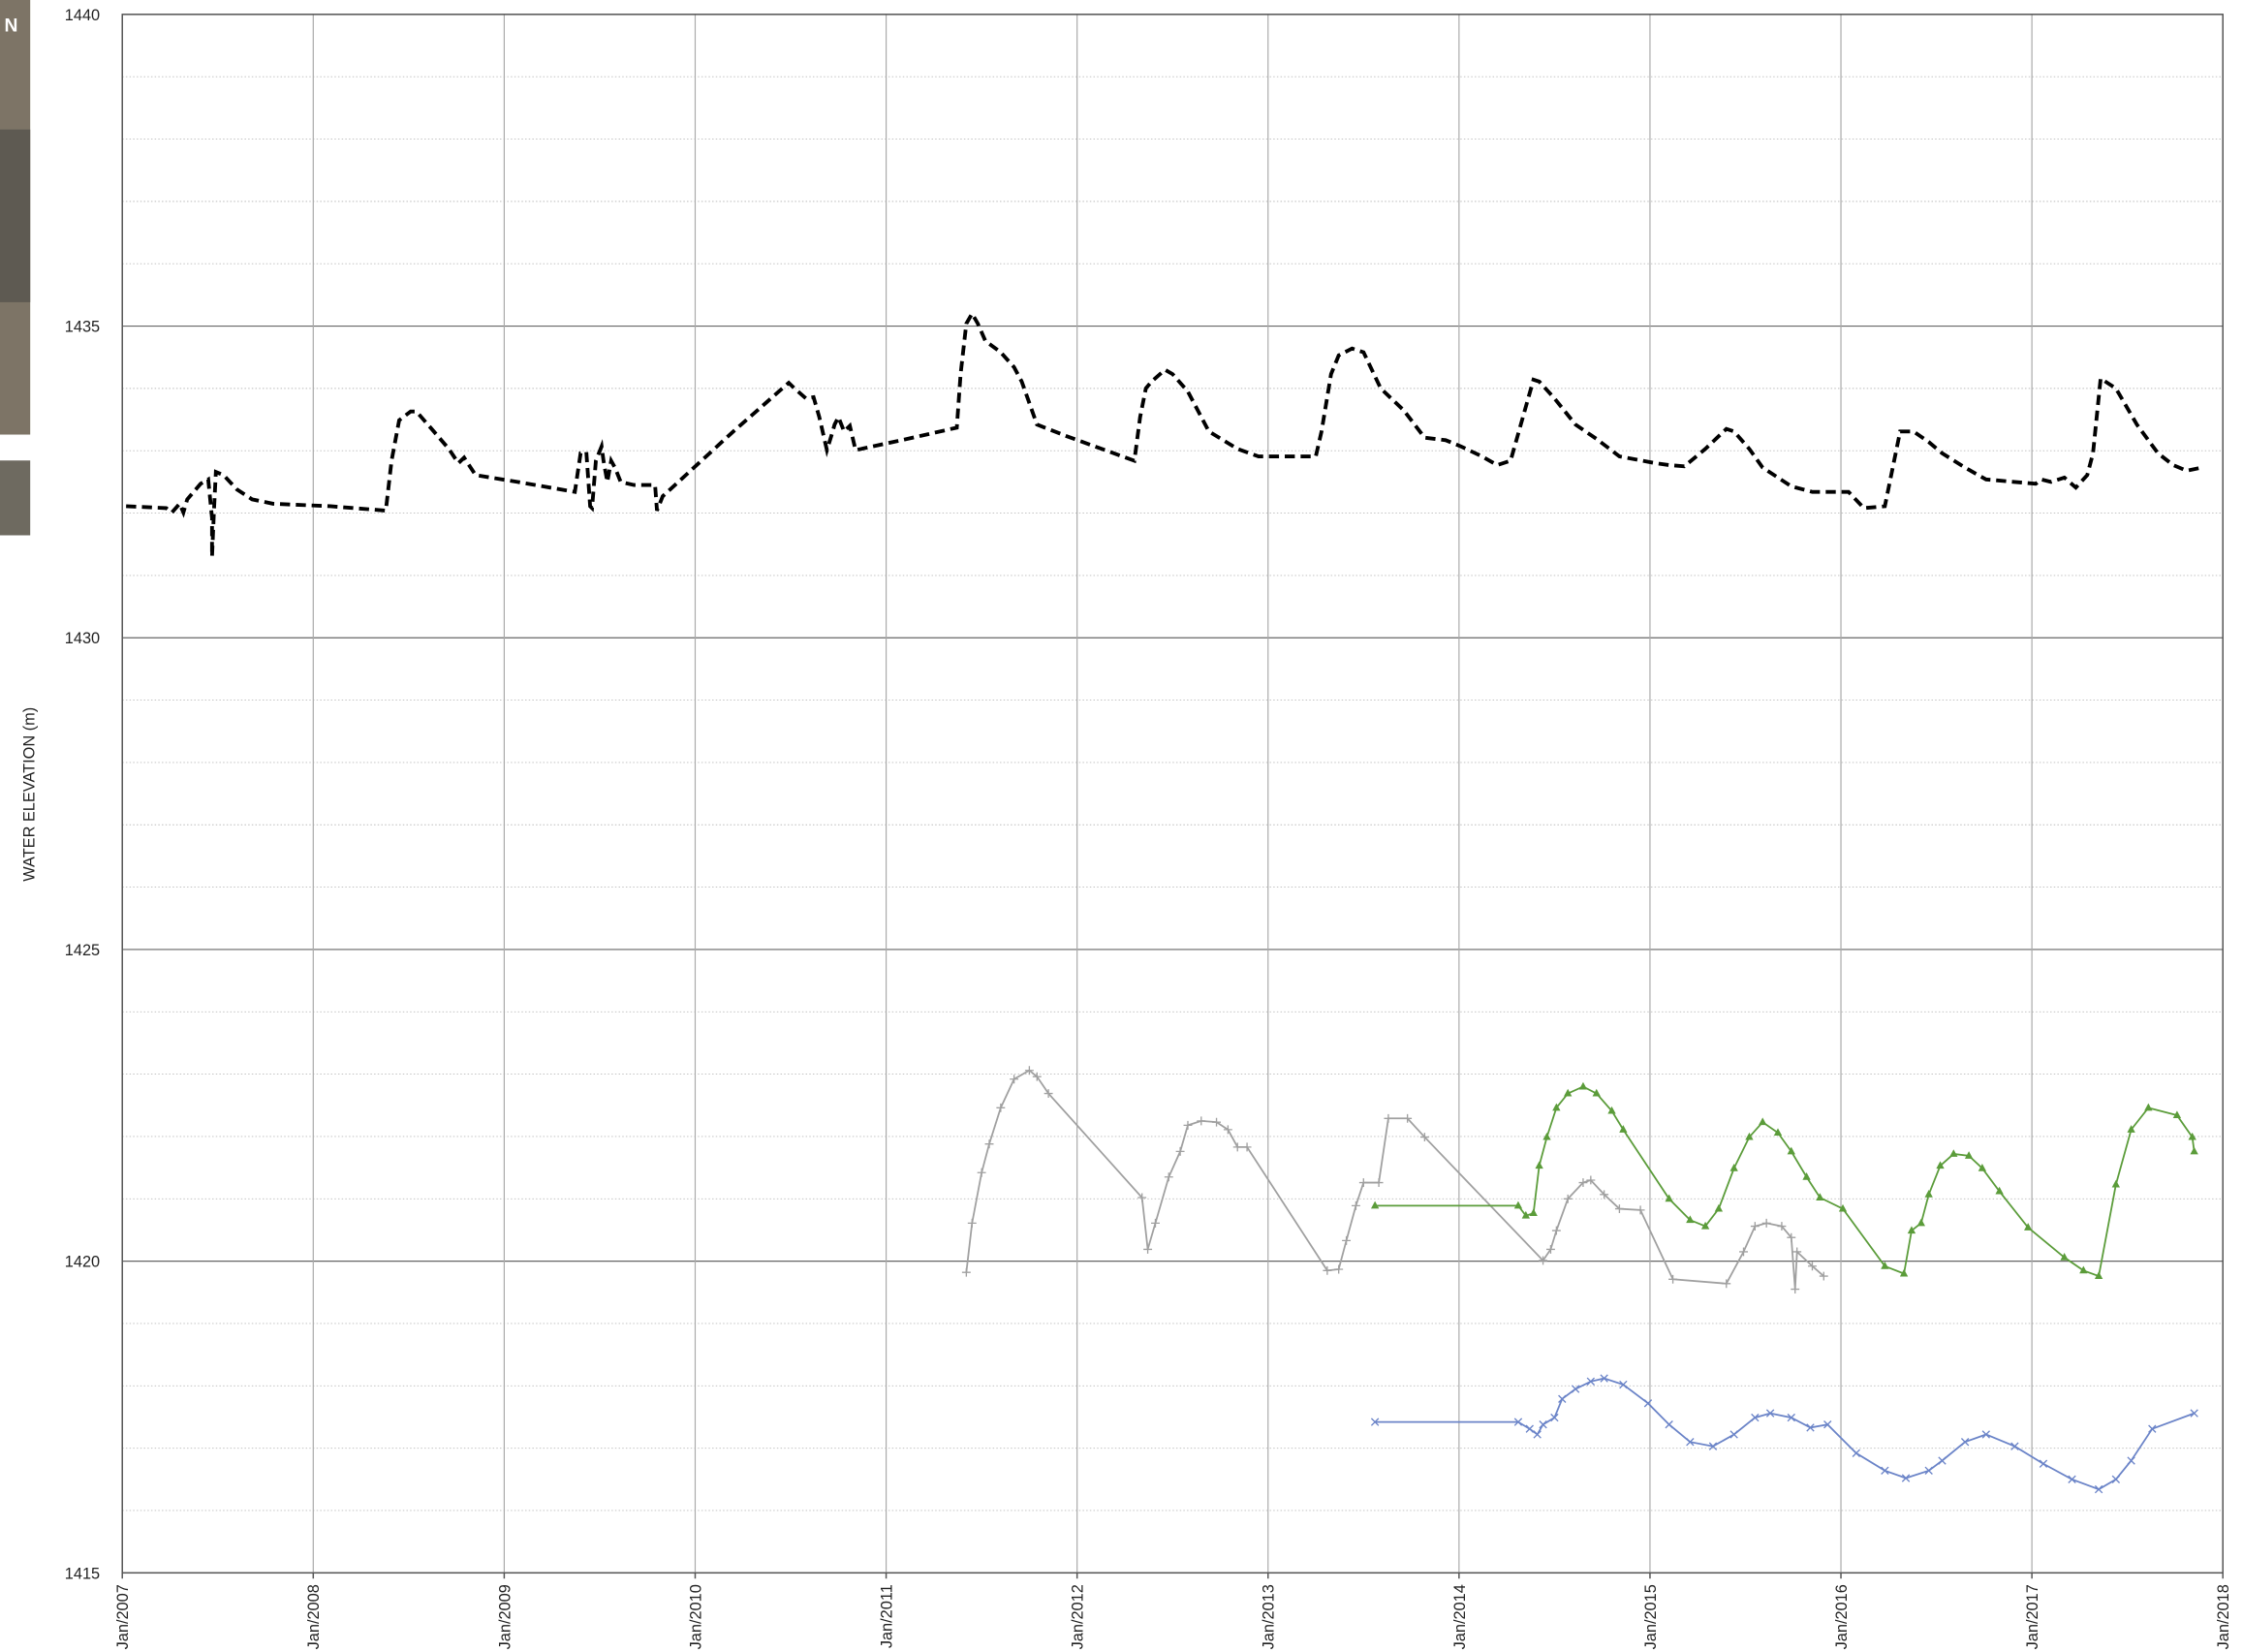 The height and width of the screenshot is (1652, 2243). Describe the element at coordinates (83, 326) in the screenshot. I see `y-tick-label: 1435` at that location.